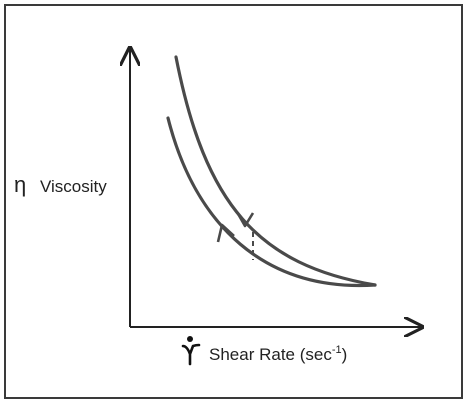  I want to click on up-arrow-head, so click(225, 233).